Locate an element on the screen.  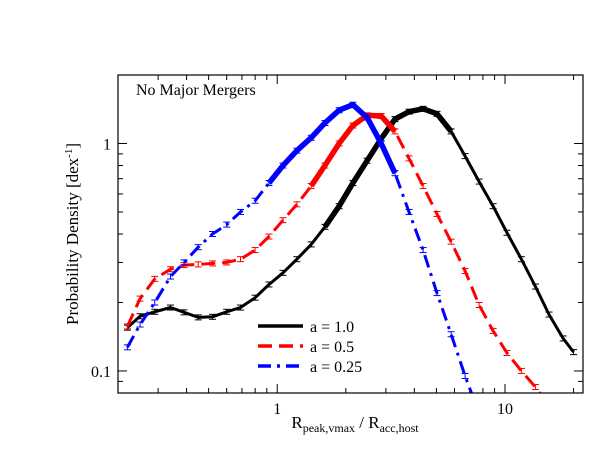
y-axis-title: Probability Density [dex-1] is located at coordinates (72, 234).